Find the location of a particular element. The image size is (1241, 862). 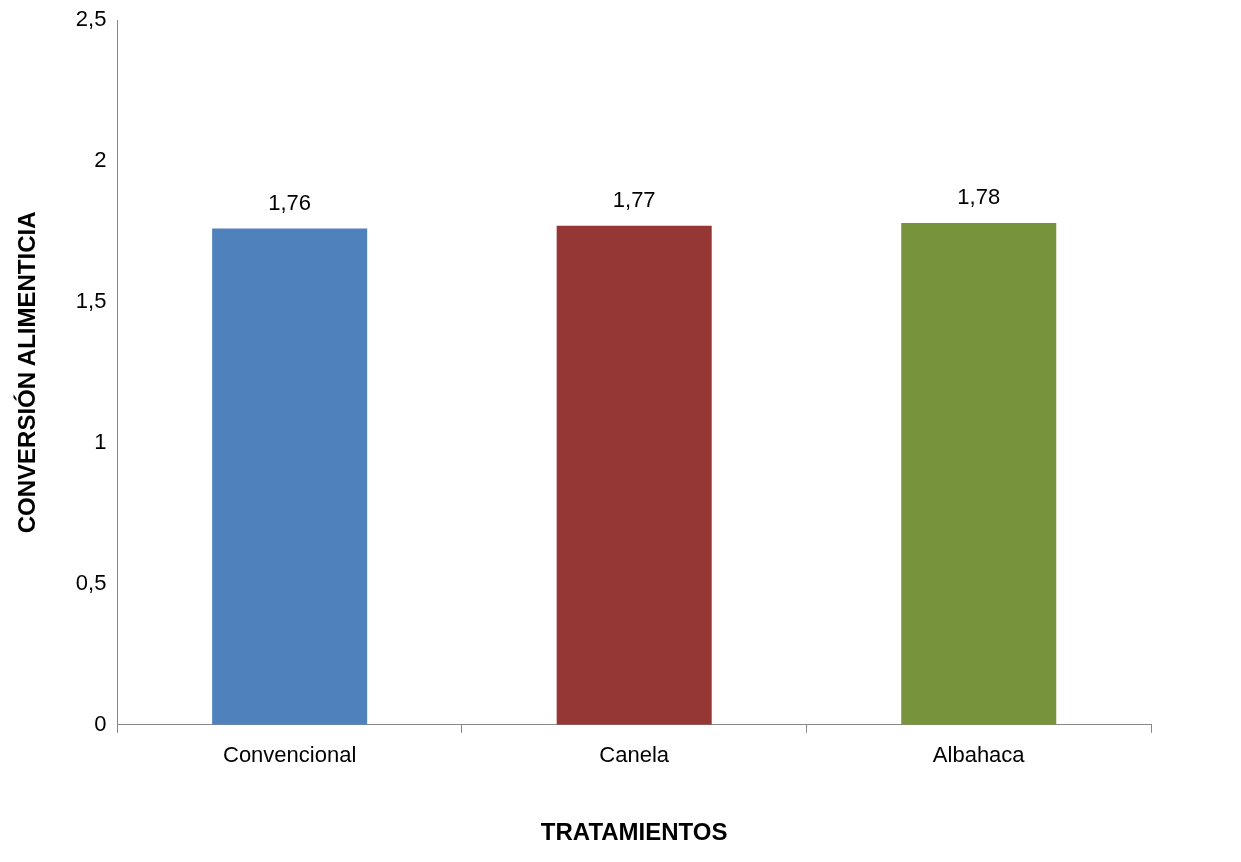

data-label: 1,78 is located at coordinates (979, 197).